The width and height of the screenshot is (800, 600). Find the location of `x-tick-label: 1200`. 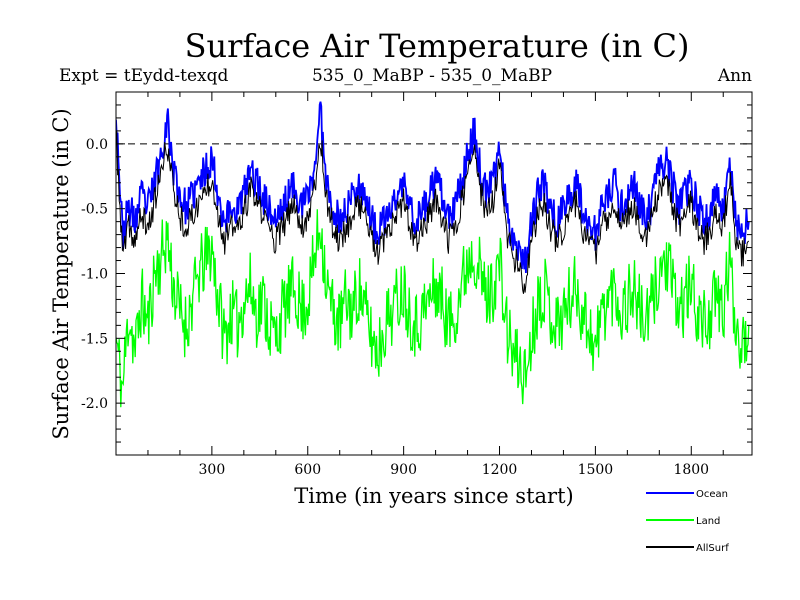

x-tick-label: 1200 is located at coordinates (500, 470).